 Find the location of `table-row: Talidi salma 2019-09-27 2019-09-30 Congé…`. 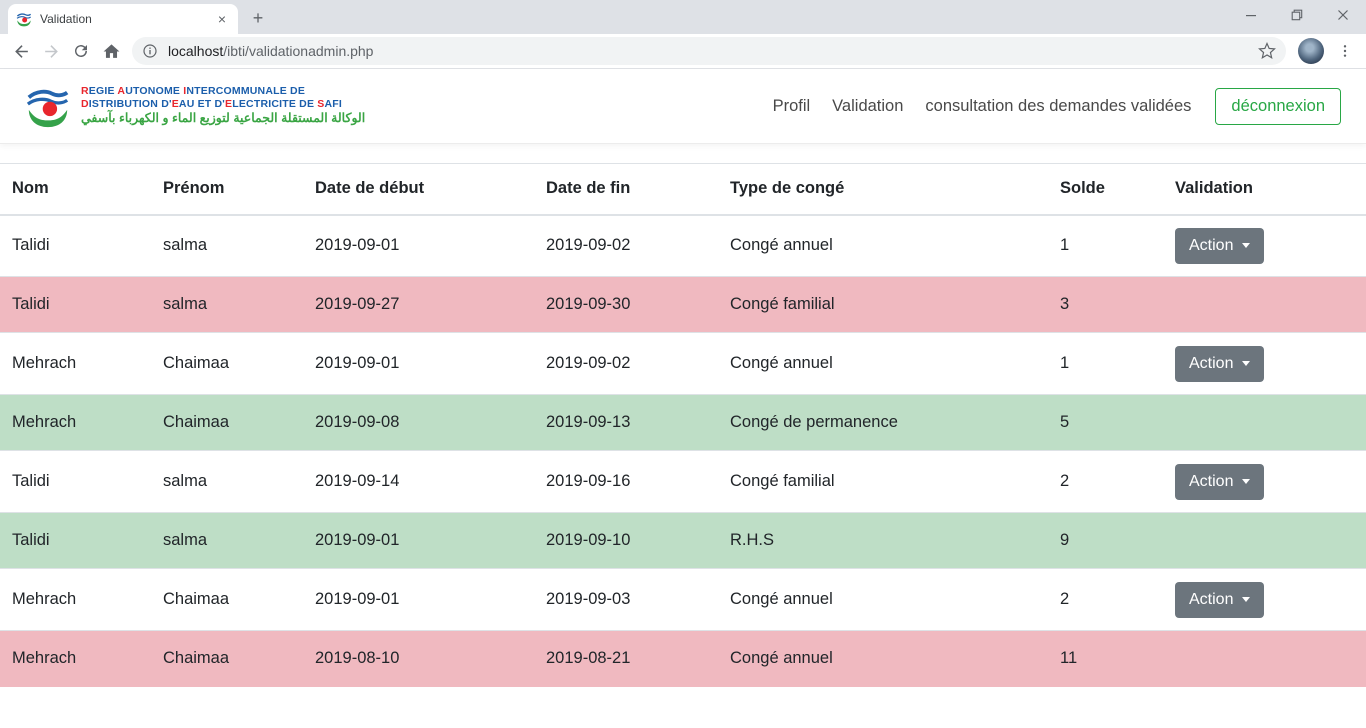

table-row: Talidi salma 2019-09-27 2019-09-30 Congé… is located at coordinates (683, 304).